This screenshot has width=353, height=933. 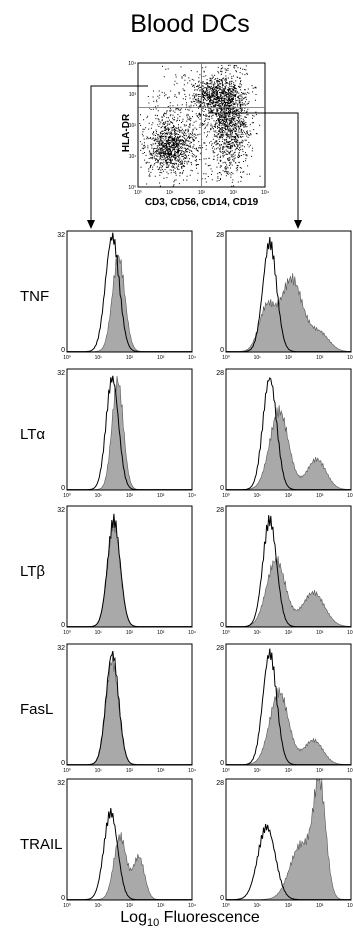 I want to click on dotplot-x-label: CD3, CD56, CD14, CD19, so click(x=202, y=202).